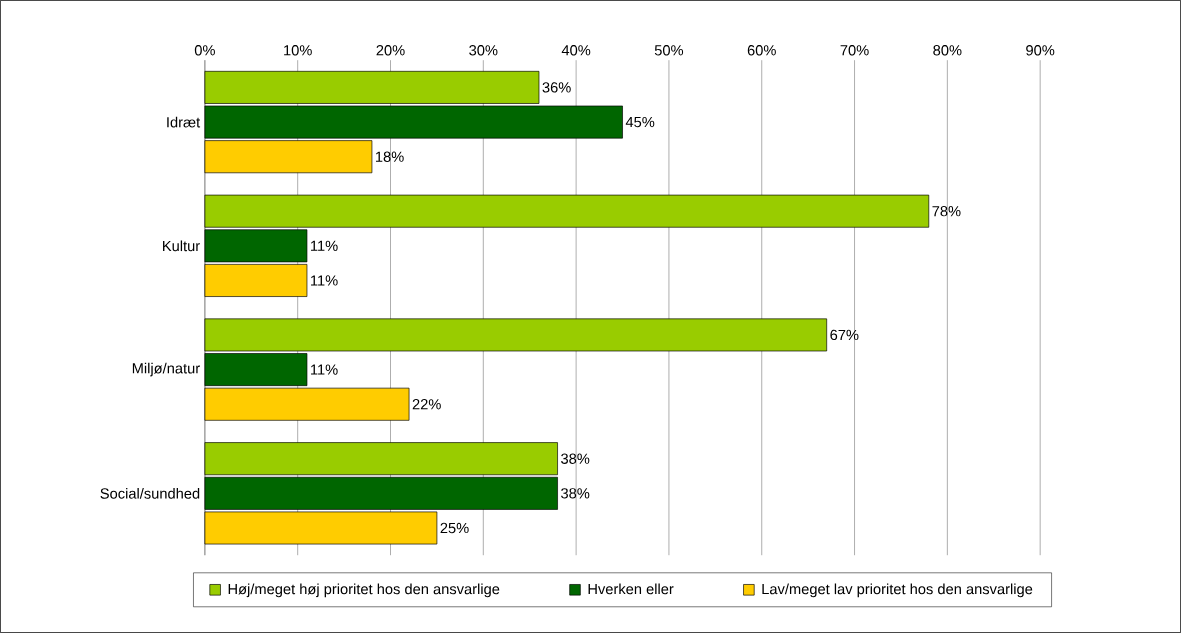 The height and width of the screenshot is (633, 1181). Describe the element at coordinates (946, 211) in the screenshot. I see `data-label: 78%` at that location.